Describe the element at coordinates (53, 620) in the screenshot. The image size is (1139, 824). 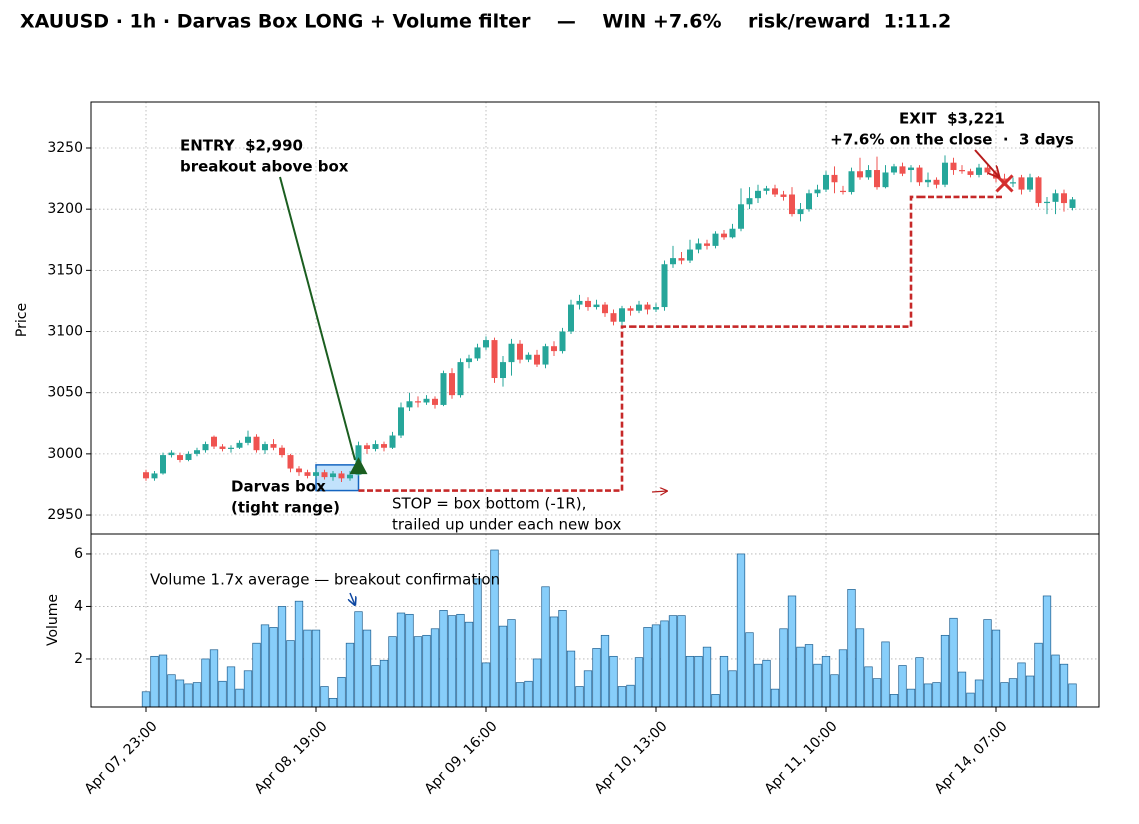
I see `y-axis-label: Volume` at that location.